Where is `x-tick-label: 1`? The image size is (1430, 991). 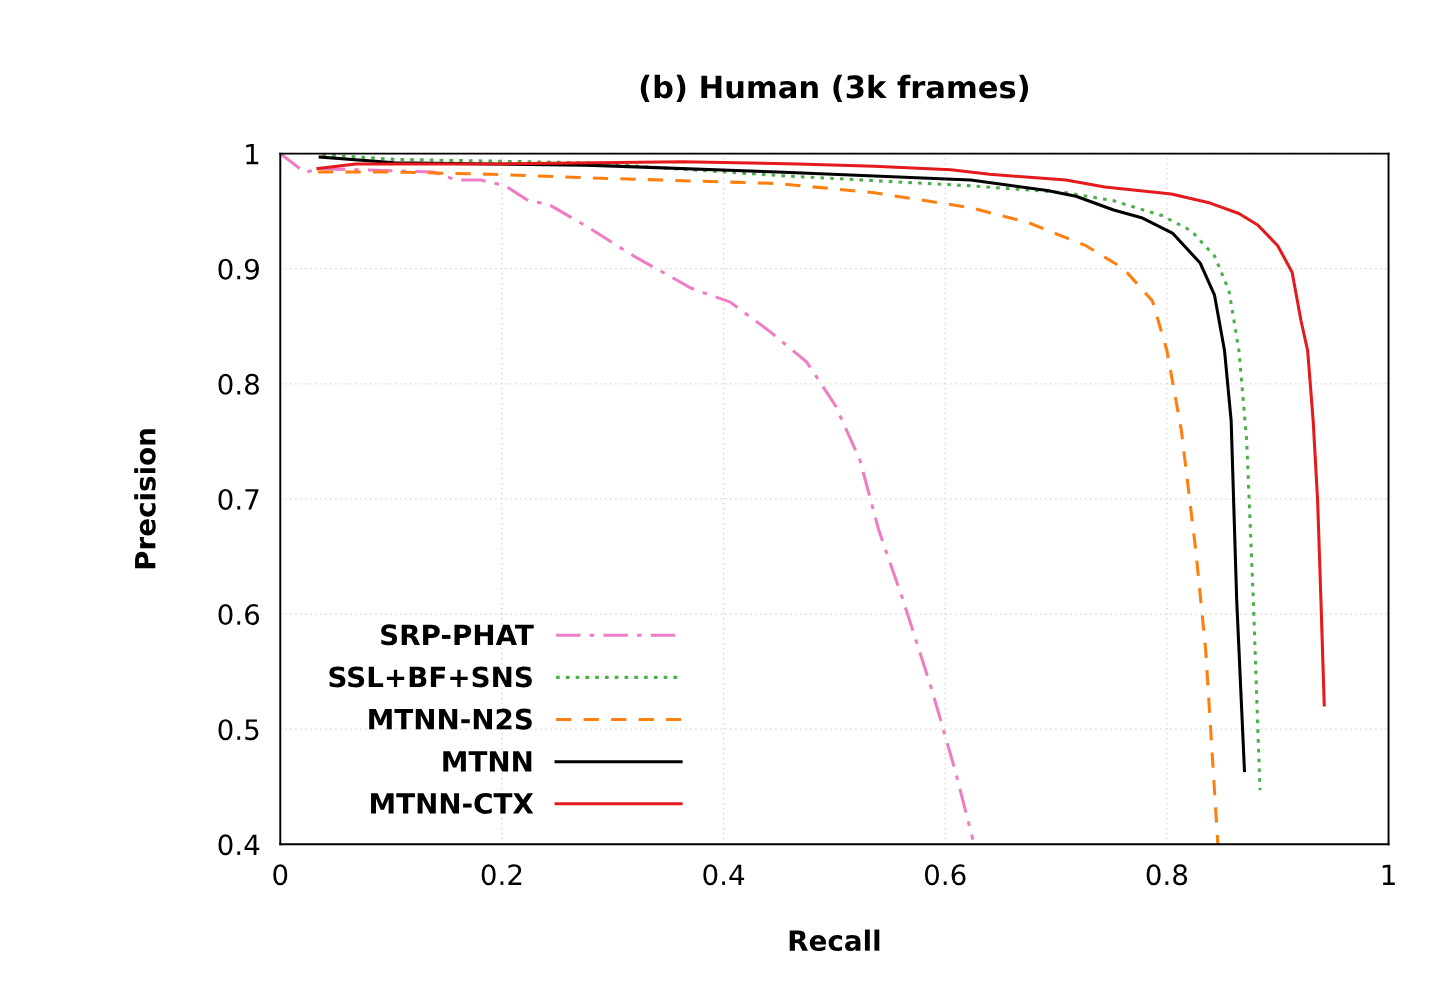 x-tick-label: 1 is located at coordinates (1388, 874).